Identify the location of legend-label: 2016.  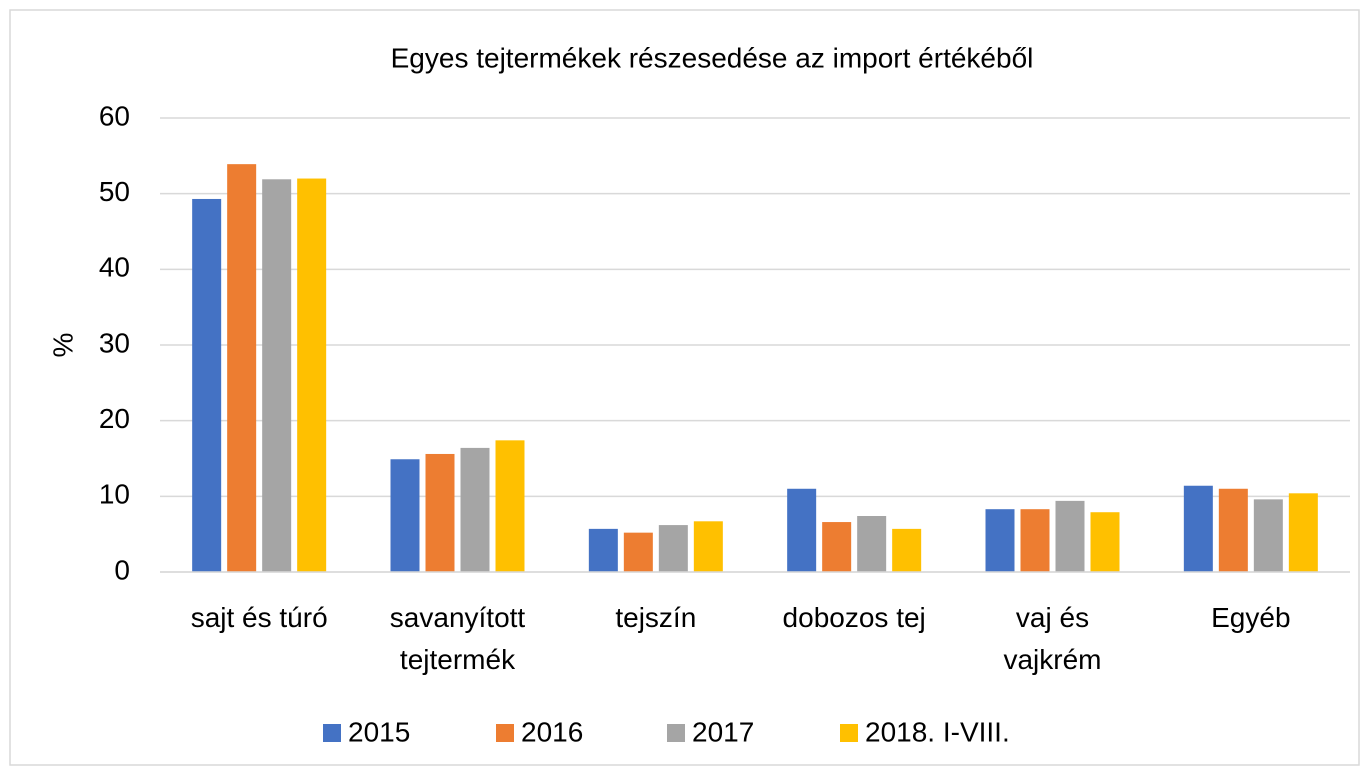
(552, 731).